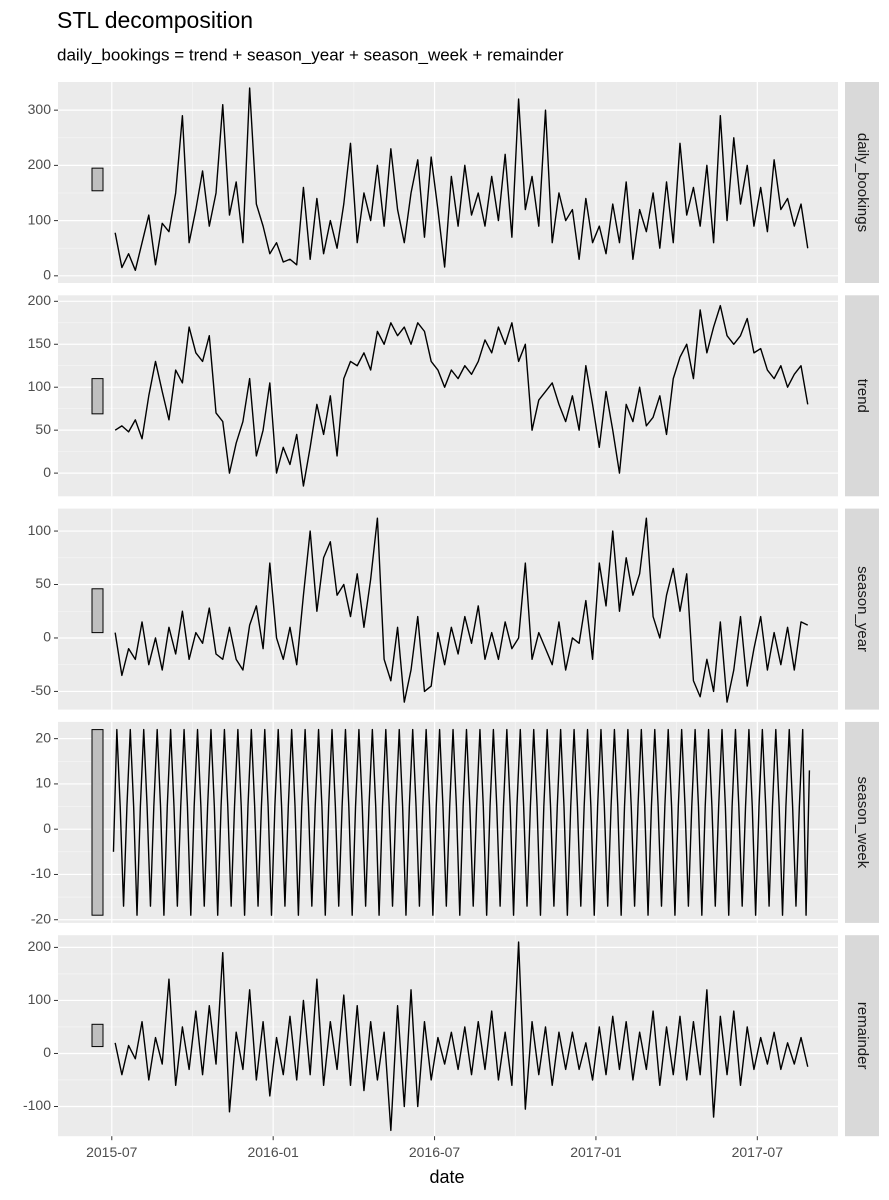 This screenshot has height=1200, width=889. Describe the element at coordinates (40, 109) in the screenshot. I see `y-tick-label: 300` at that location.